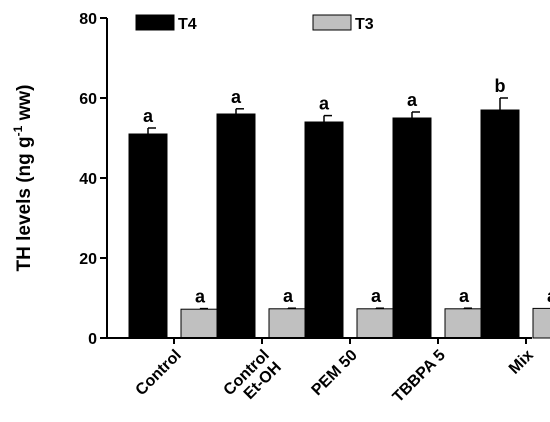 Image resolution: width=550 pixels, height=422 pixels. What do you see at coordinates (200, 297) in the screenshot?
I see `sig-label-t3-0: a` at bounding box center [200, 297].